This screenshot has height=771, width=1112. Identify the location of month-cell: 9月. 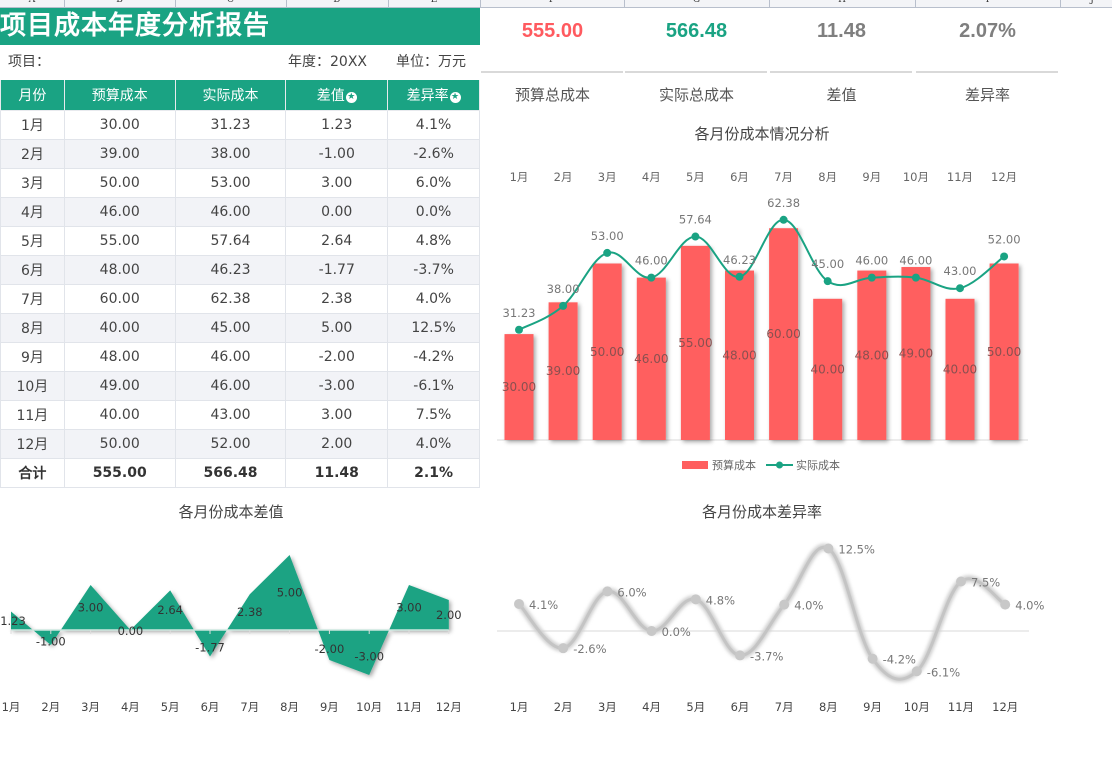
(32, 356).